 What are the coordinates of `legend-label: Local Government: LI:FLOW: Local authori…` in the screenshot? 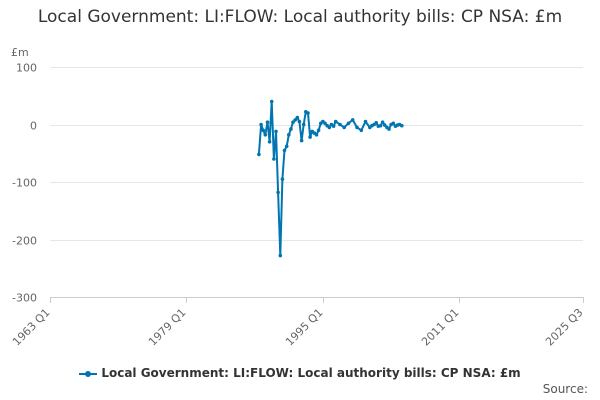 It's located at (311, 373).